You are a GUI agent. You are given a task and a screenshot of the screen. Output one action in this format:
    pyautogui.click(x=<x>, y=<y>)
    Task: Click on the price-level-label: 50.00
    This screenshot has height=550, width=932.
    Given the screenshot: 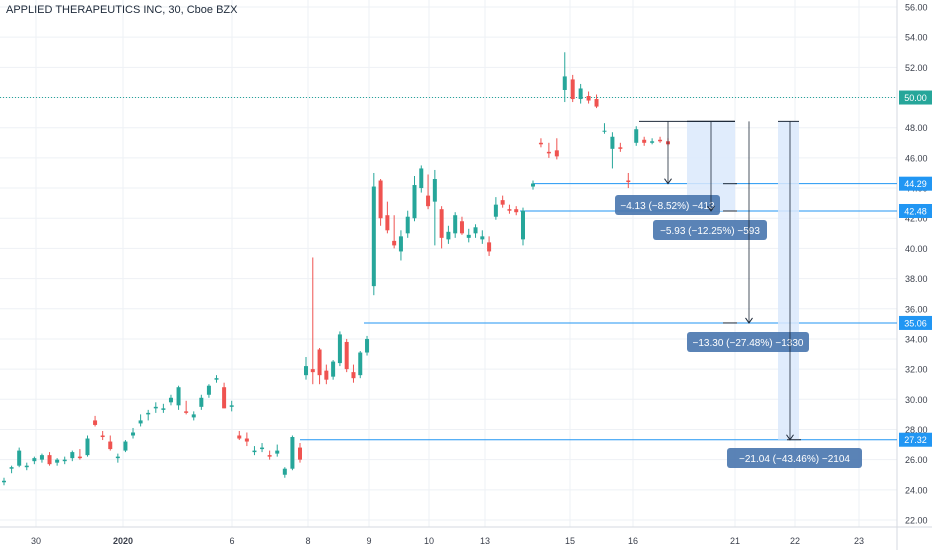 What is the action you would take?
    pyautogui.click(x=915, y=98)
    